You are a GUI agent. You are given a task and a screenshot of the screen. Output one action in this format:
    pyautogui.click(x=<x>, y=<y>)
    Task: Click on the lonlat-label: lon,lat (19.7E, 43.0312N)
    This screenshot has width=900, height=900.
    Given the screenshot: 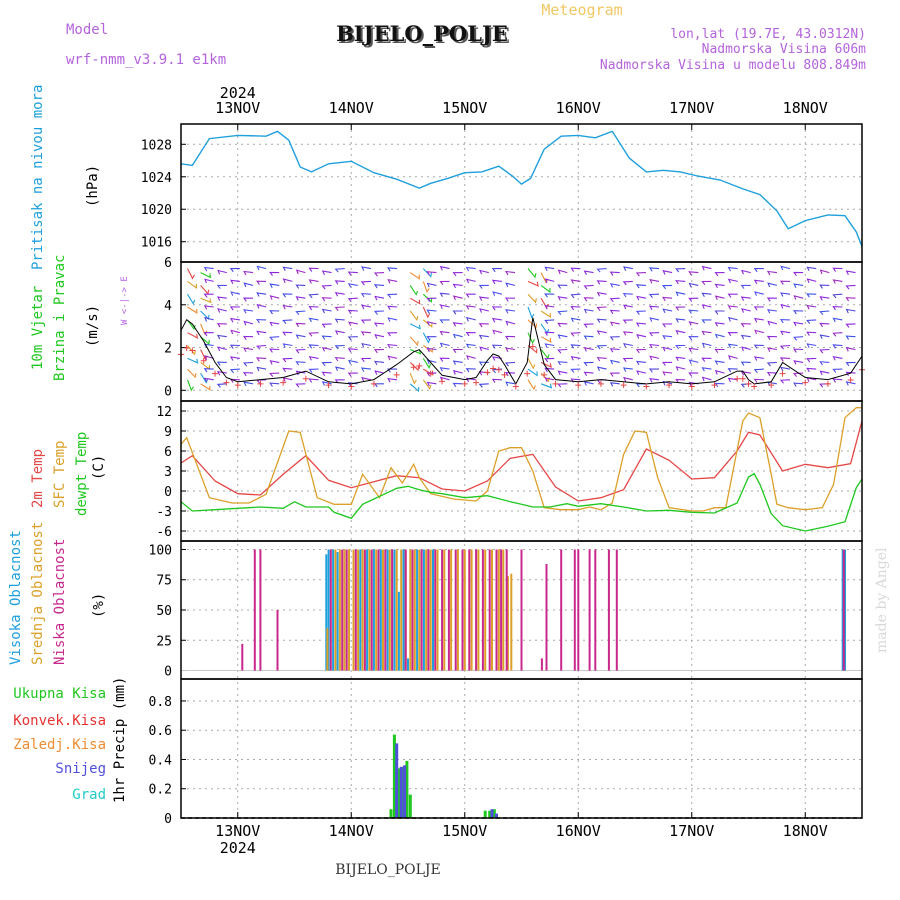 What is the action you would take?
    pyautogui.click(x=768, y=34)
    